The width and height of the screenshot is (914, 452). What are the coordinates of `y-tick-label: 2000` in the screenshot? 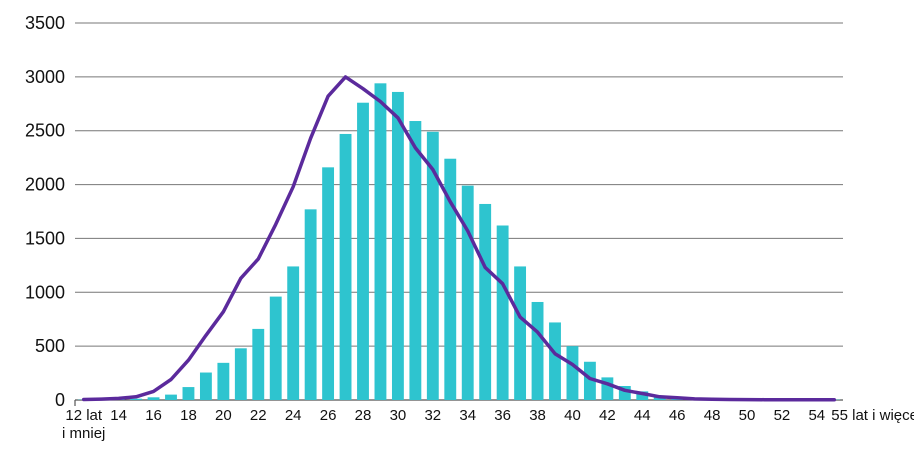 It's located at (45, 185).